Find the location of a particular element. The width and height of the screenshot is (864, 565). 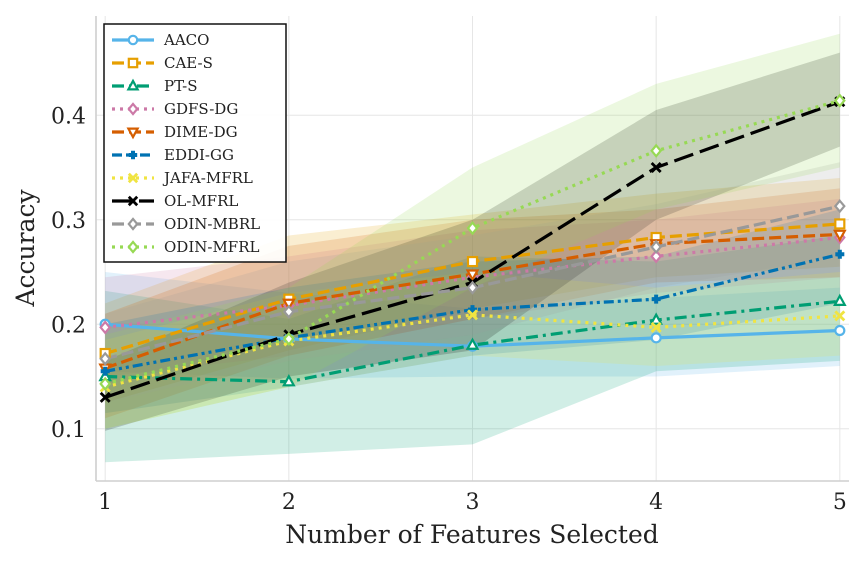

legend-label-pt-s: PT-S is located at coordinates (181, 86).